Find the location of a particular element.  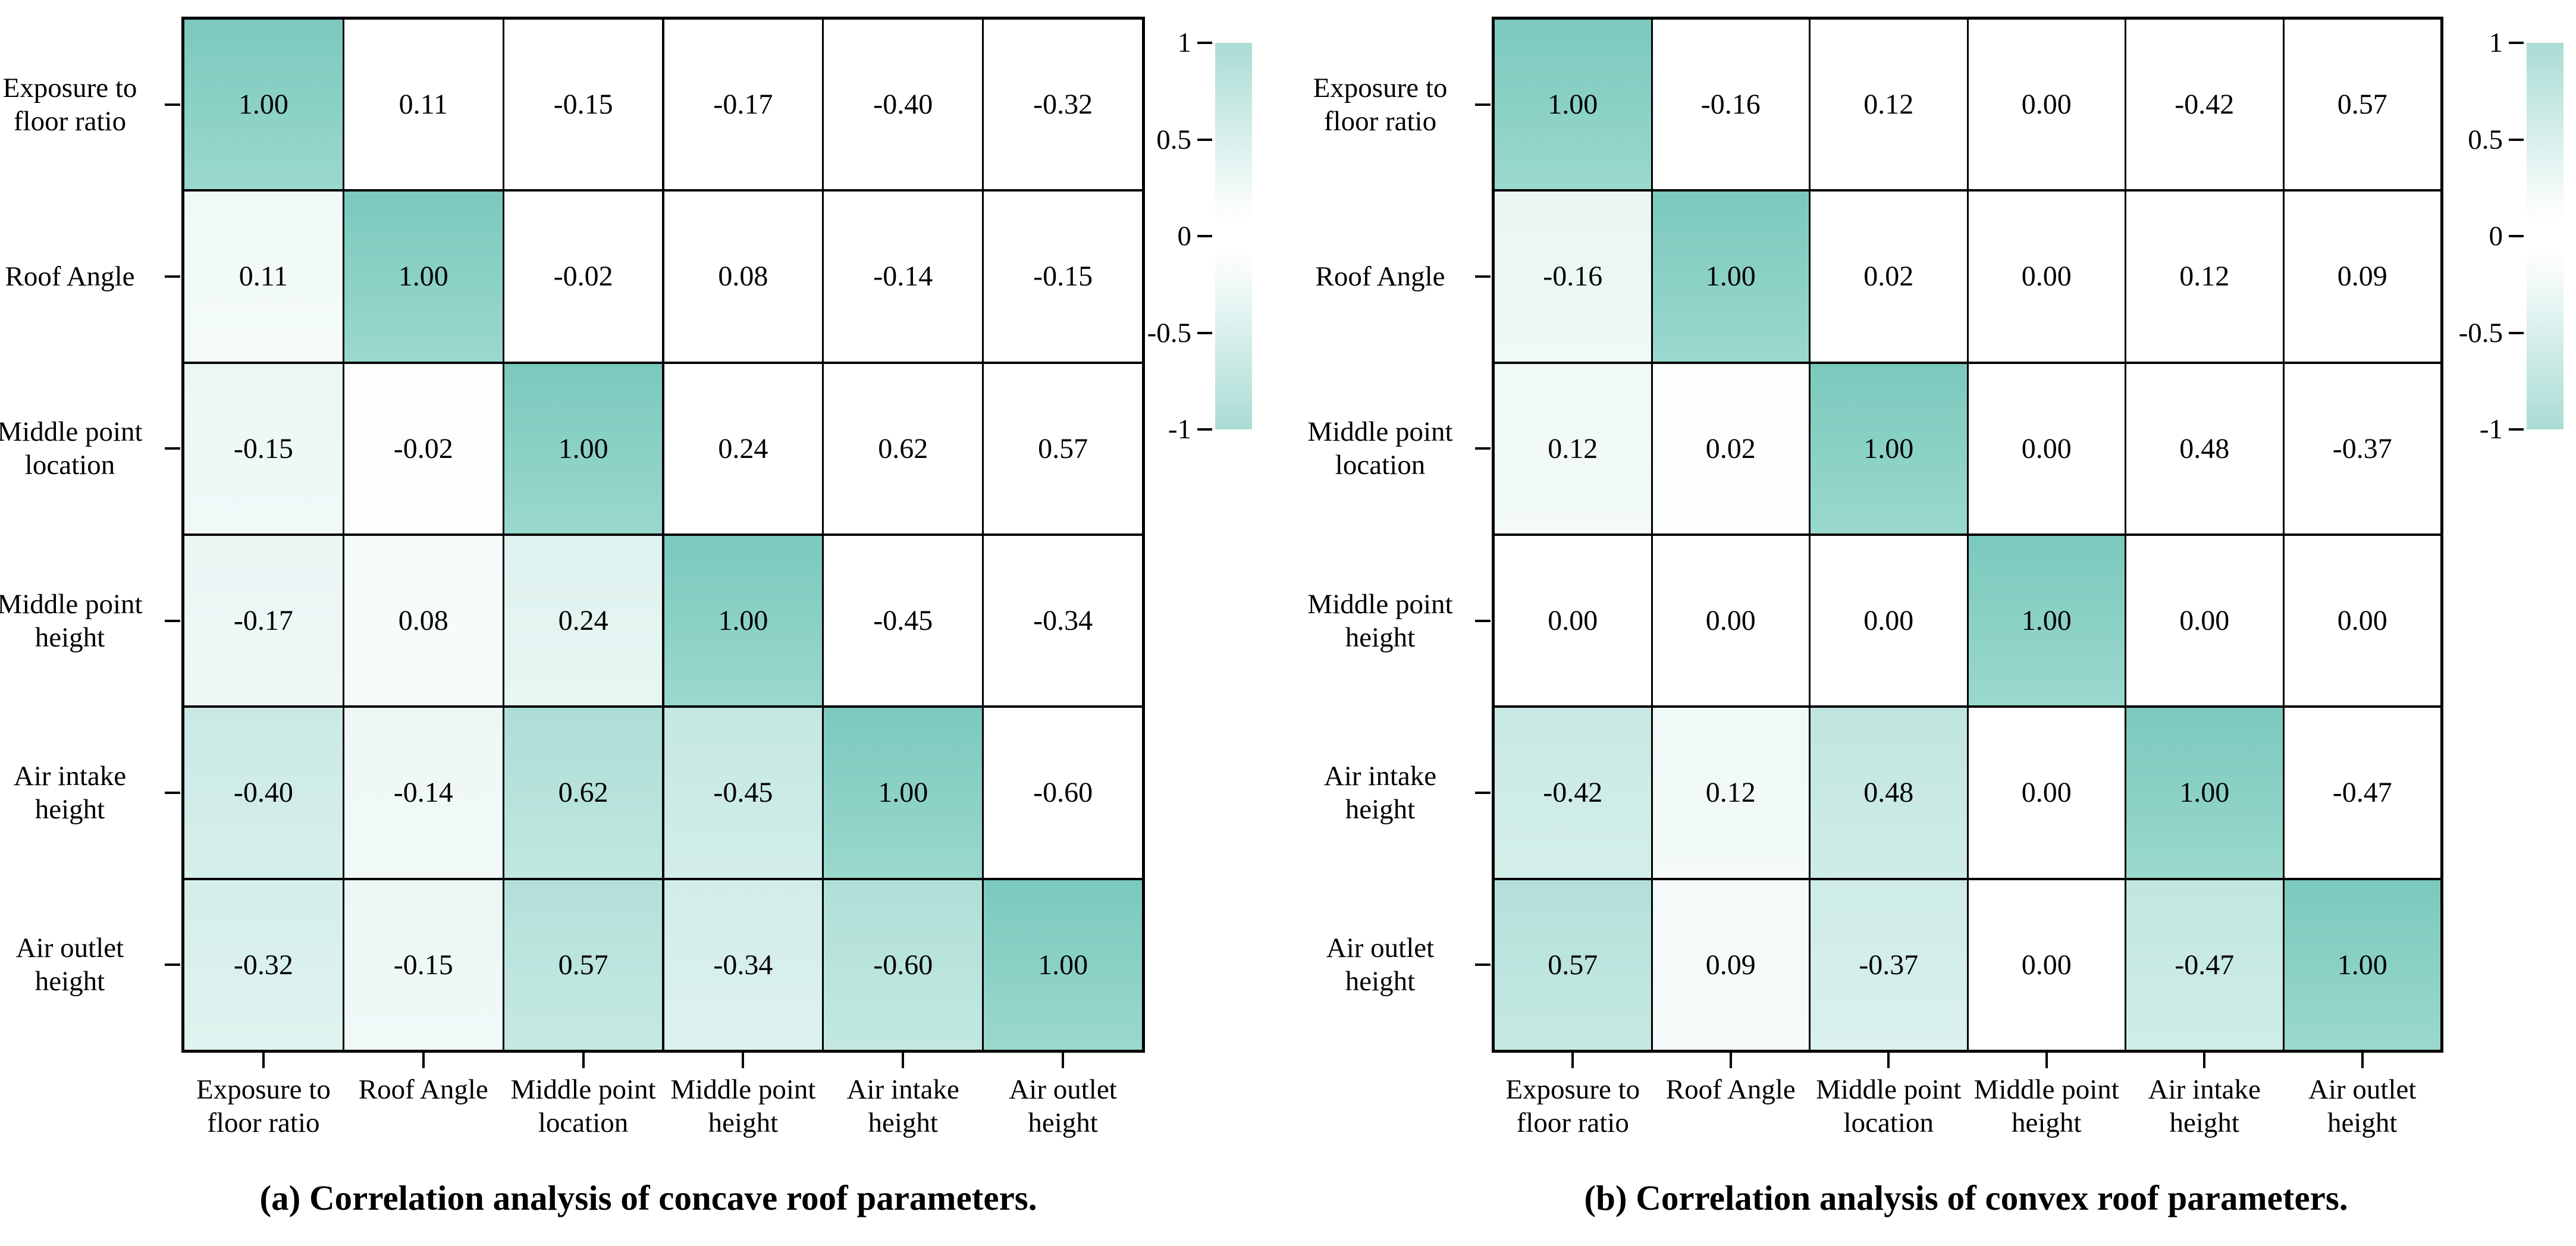

heatmap-cell: 0.24 is located at coordinates (743, 448).